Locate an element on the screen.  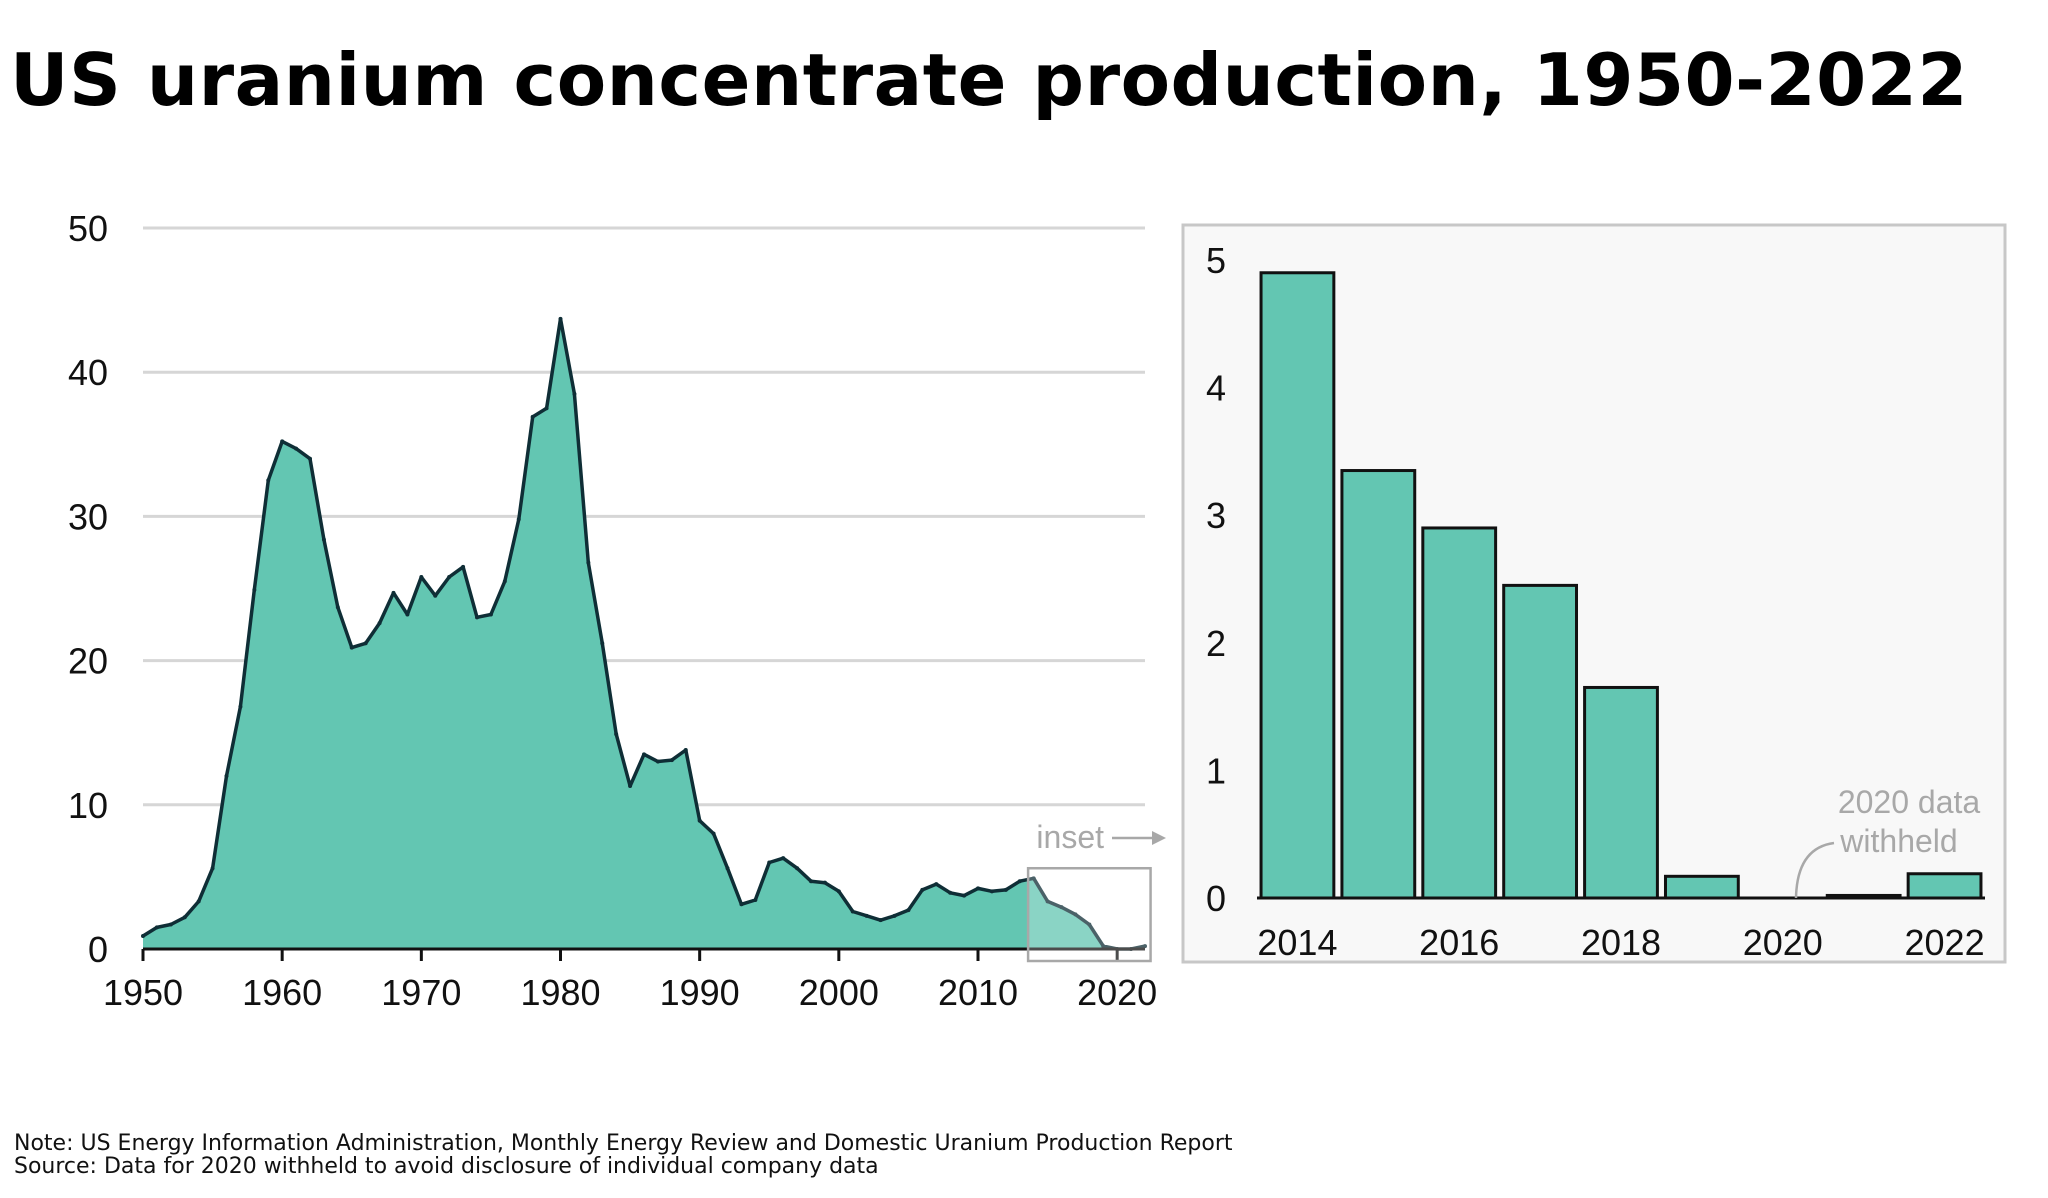
x-tick-label: 1980 is located at coordinates (560, 992).